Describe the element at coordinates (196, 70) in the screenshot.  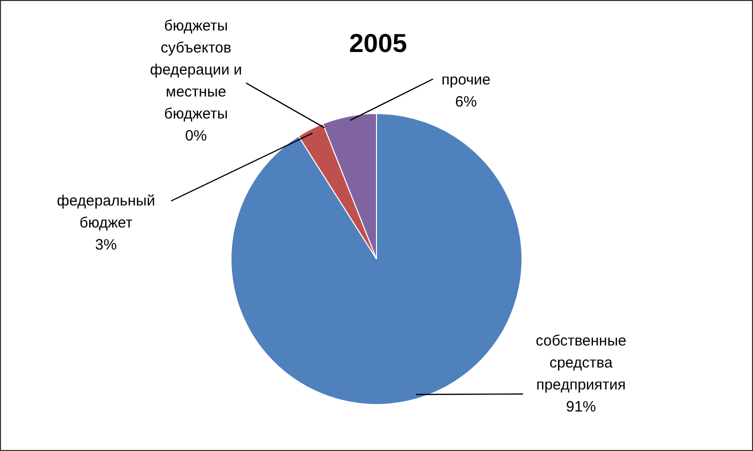
I see `category-label: бюджеты субъектов федерации и местные бюджеты` at that location.